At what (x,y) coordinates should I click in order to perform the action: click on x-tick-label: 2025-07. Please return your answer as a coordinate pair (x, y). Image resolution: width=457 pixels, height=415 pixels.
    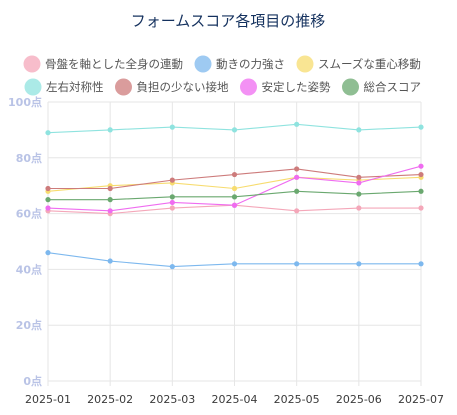
    Looking at the image, I should click on (421, 399).